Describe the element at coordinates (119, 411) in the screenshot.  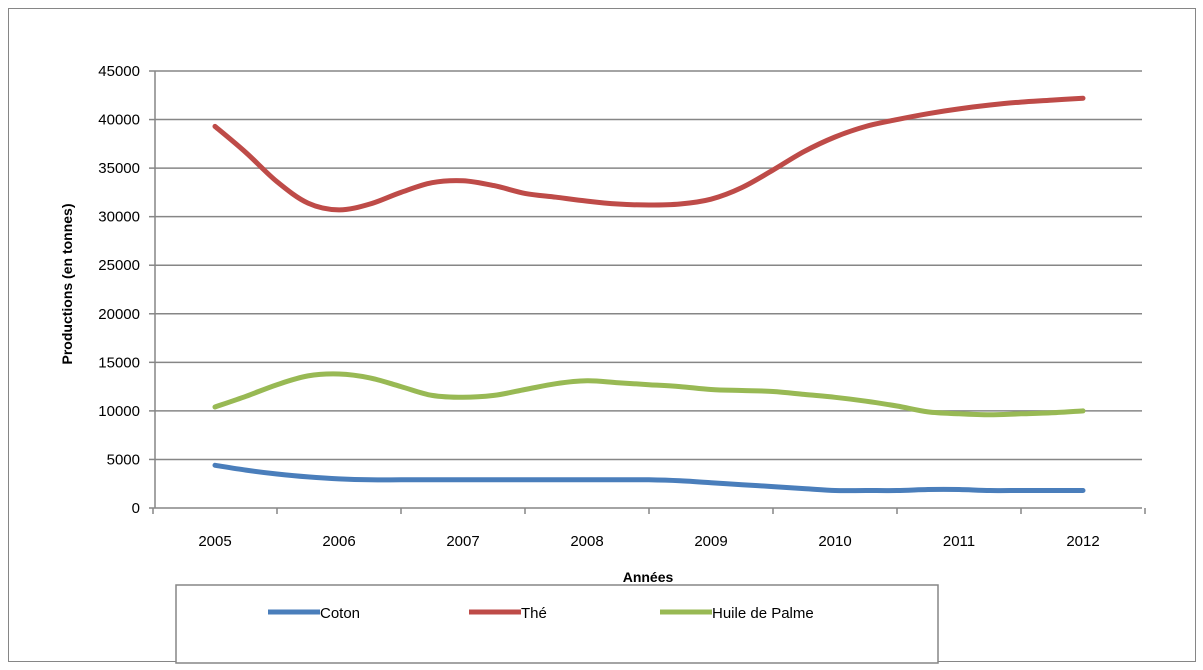
I see `y-tick-label: 10000` at that location.